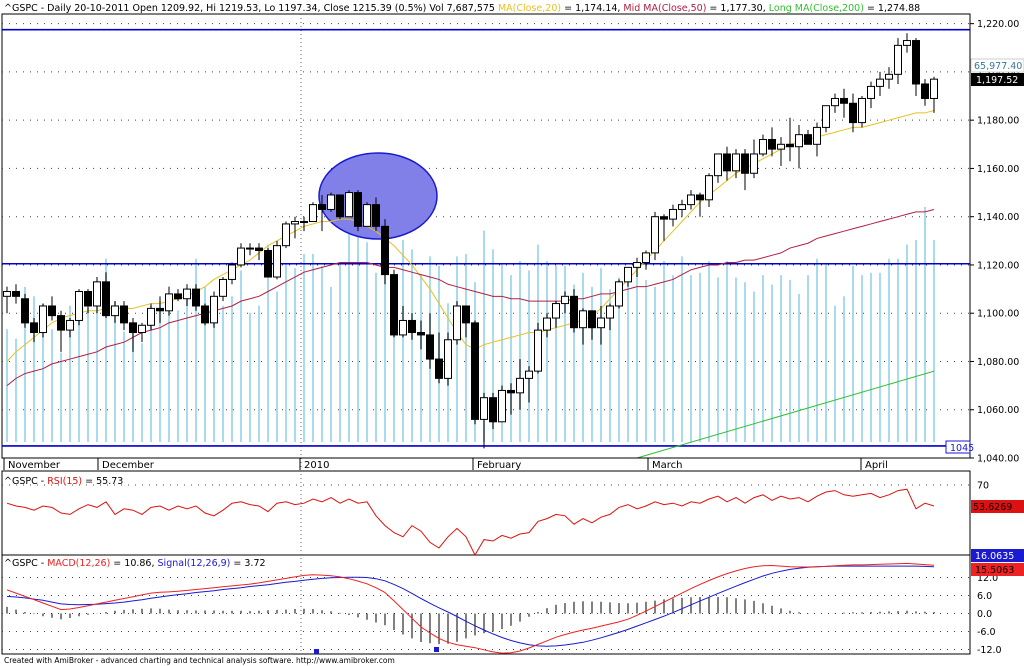  I want to click on rsi-panel, so click(486, 513).